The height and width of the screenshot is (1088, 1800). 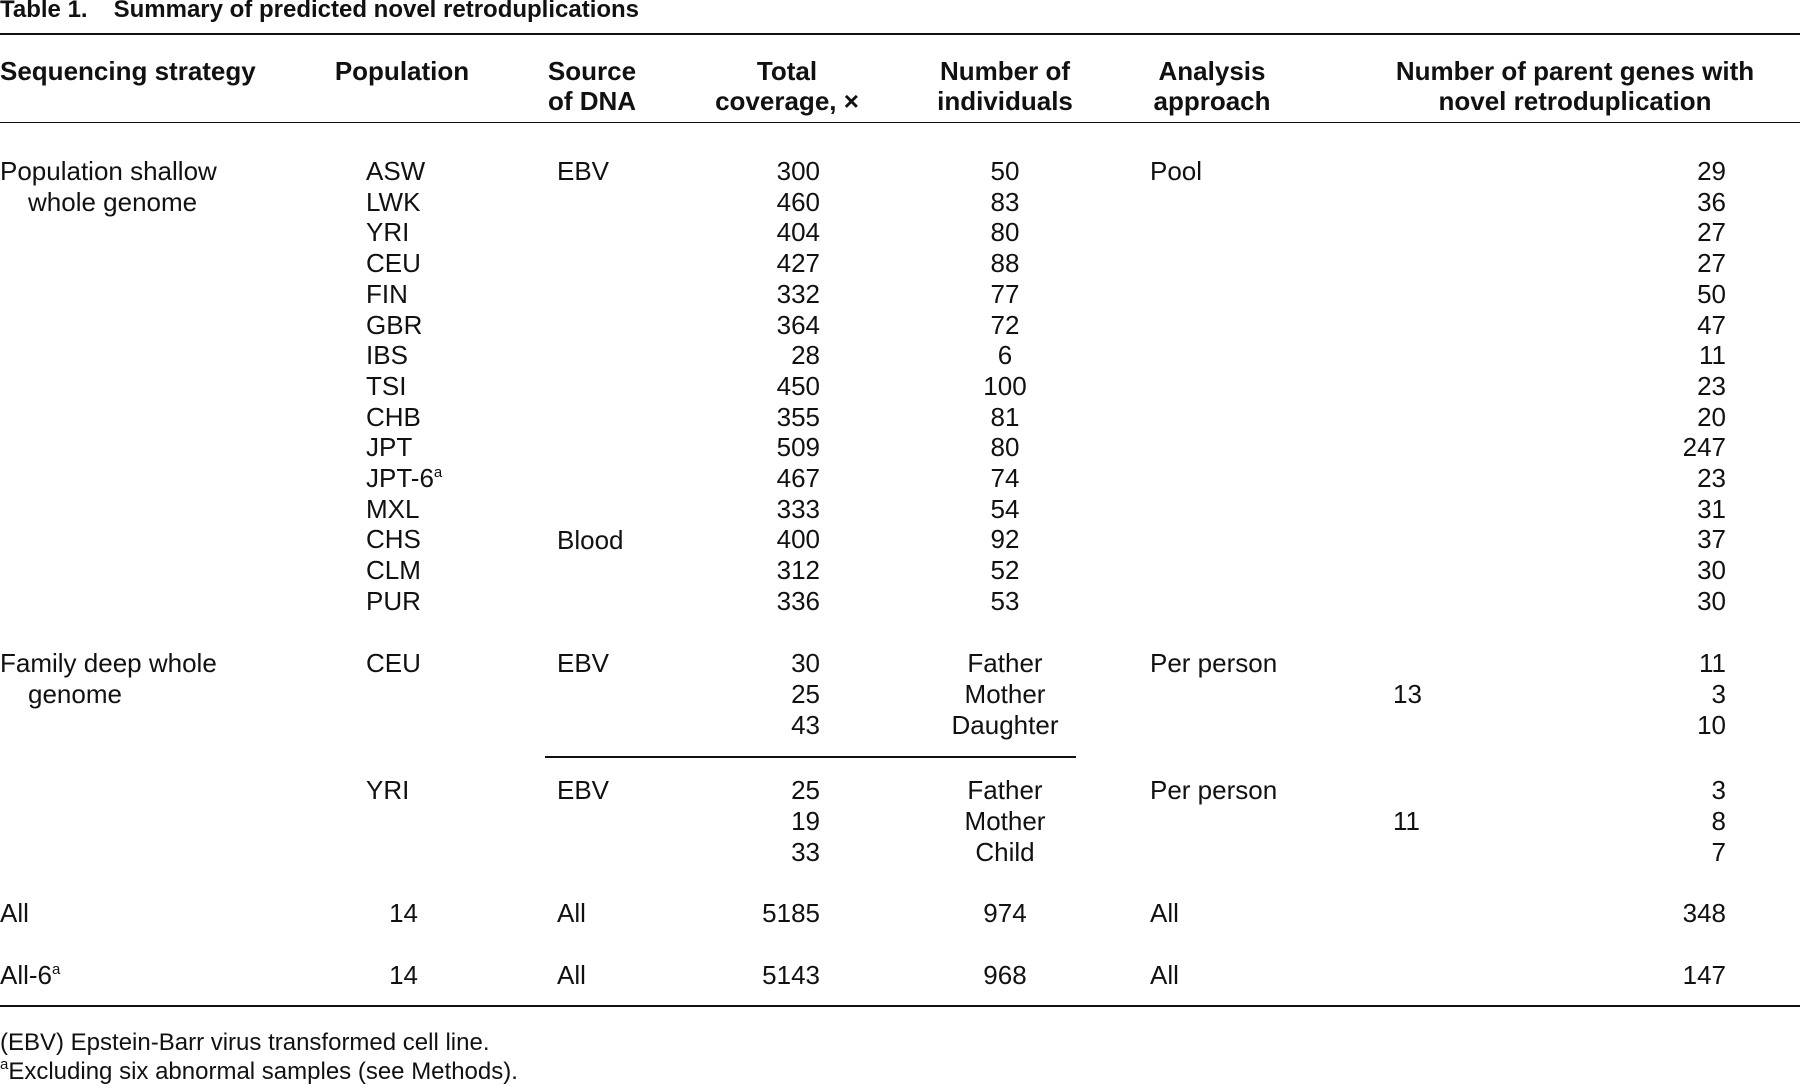 I want to click on family-parent-genes-cell: 10, so click(x=1711, y=725).